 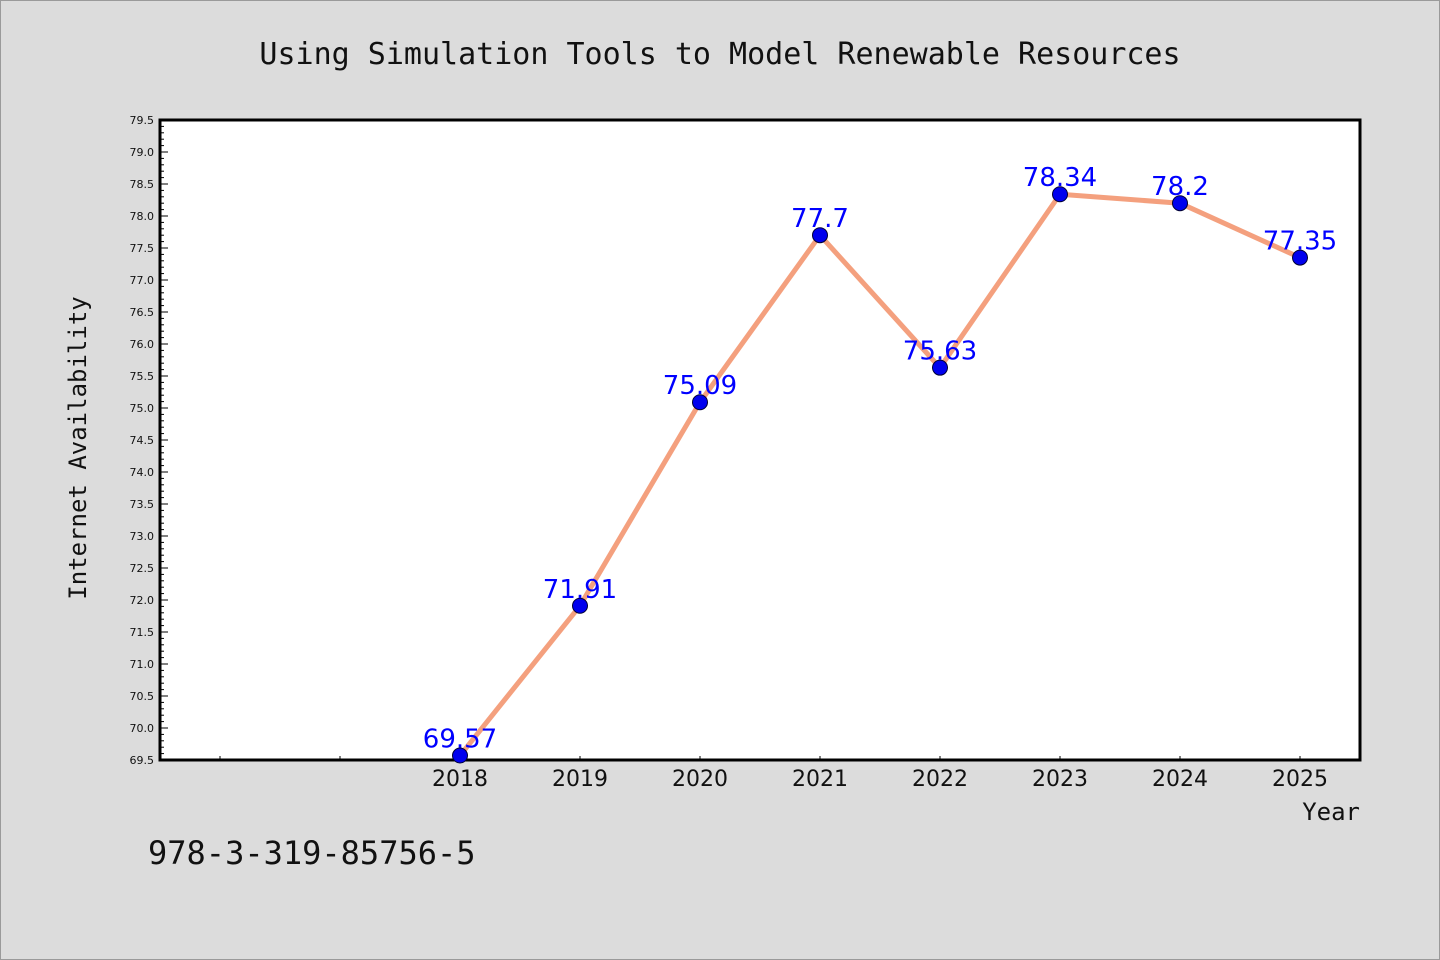 I want to click on y-tick-label: 71.5, so click(x=142, y=632).